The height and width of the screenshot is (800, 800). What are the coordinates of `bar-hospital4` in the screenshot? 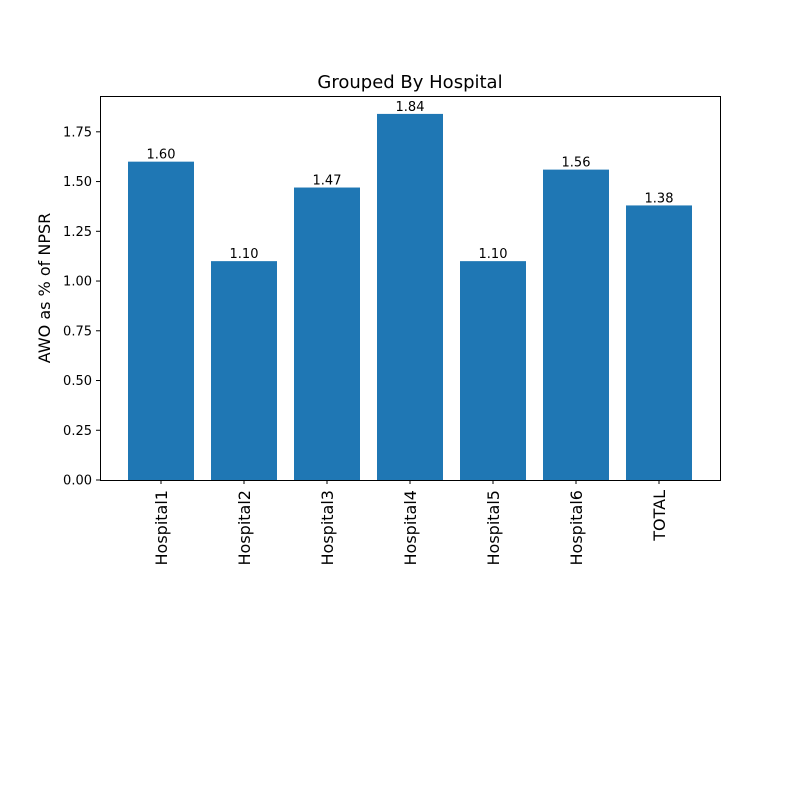 It's located at (410, 296).